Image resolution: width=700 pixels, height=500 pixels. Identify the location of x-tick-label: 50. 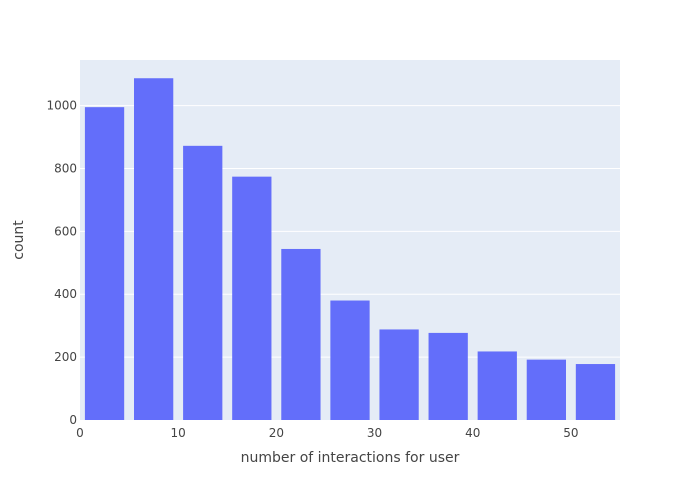
(570, 433).